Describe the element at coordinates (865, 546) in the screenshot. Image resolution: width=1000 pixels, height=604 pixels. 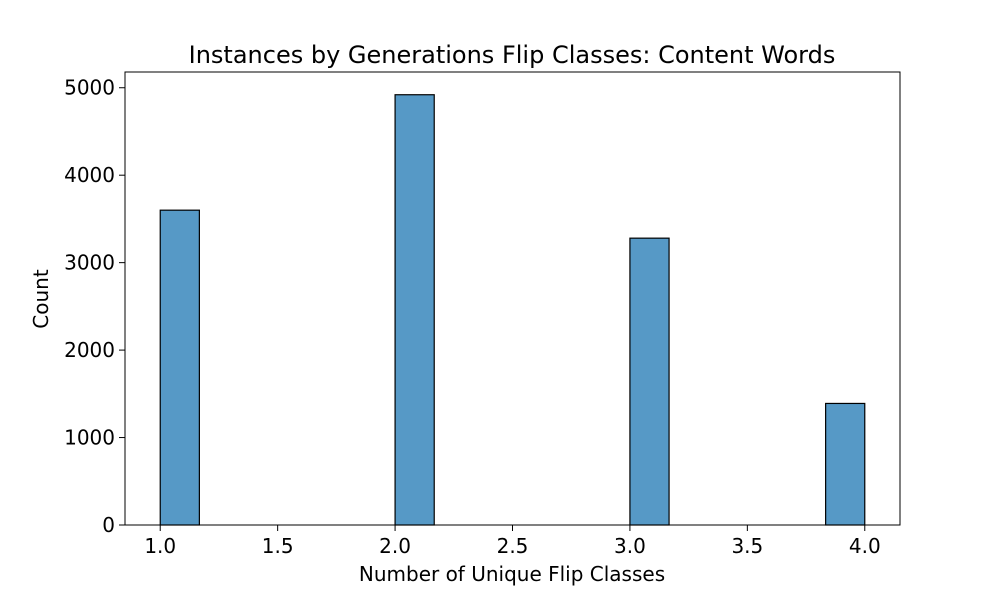
I see `x-tick-label: 4.0` at that location.